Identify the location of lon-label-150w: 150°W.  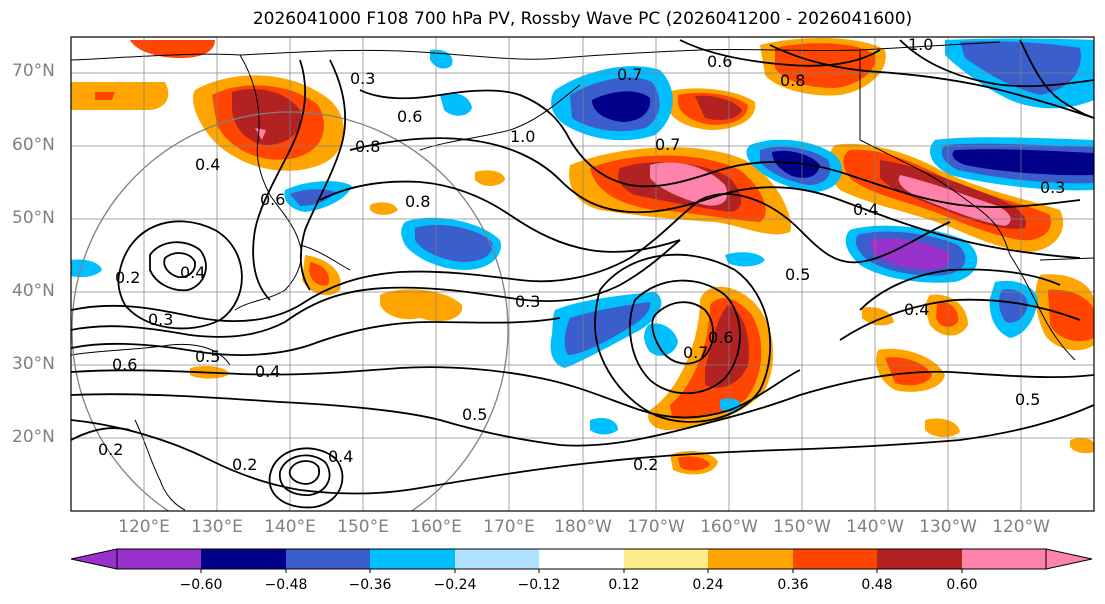
(802, 527).